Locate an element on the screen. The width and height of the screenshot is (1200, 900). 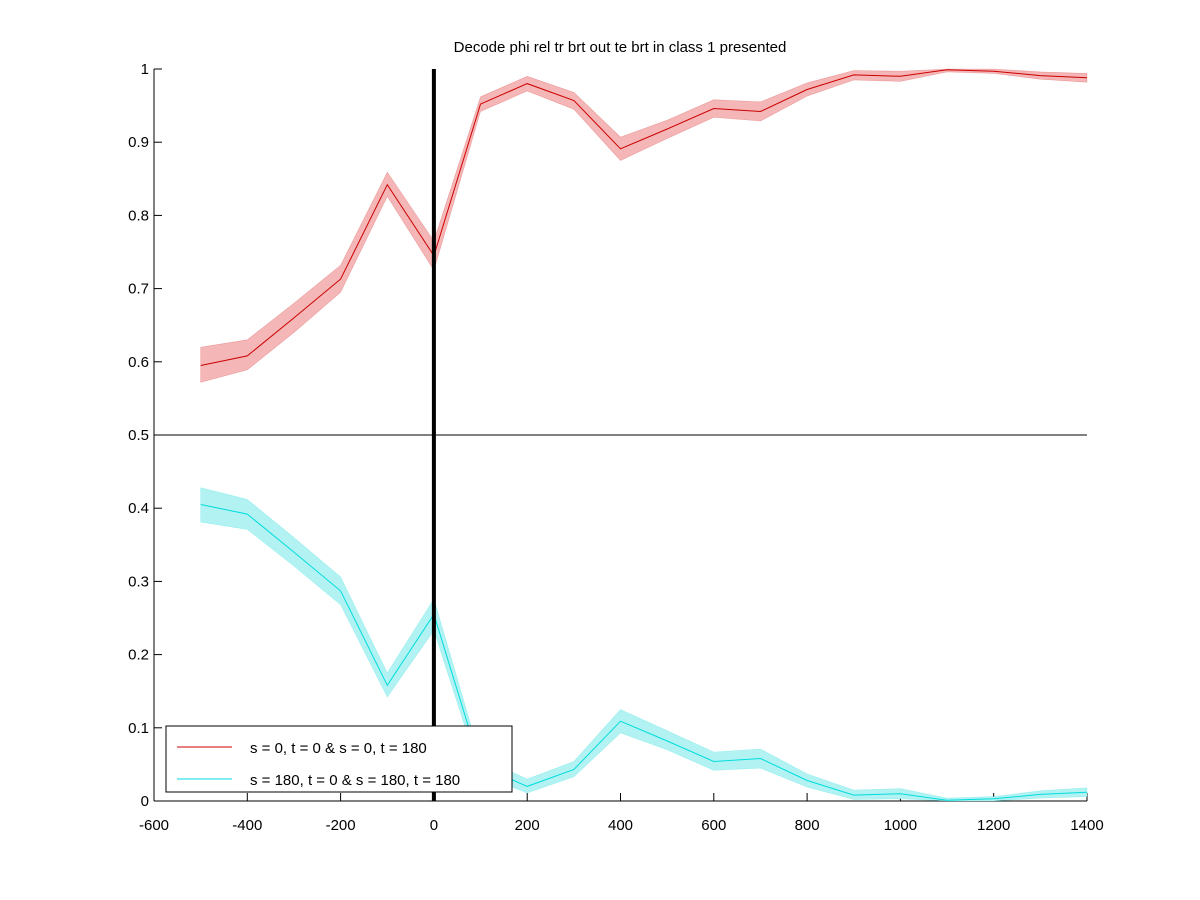
x-tick-label: -400 is located at coordinates (247, 825).